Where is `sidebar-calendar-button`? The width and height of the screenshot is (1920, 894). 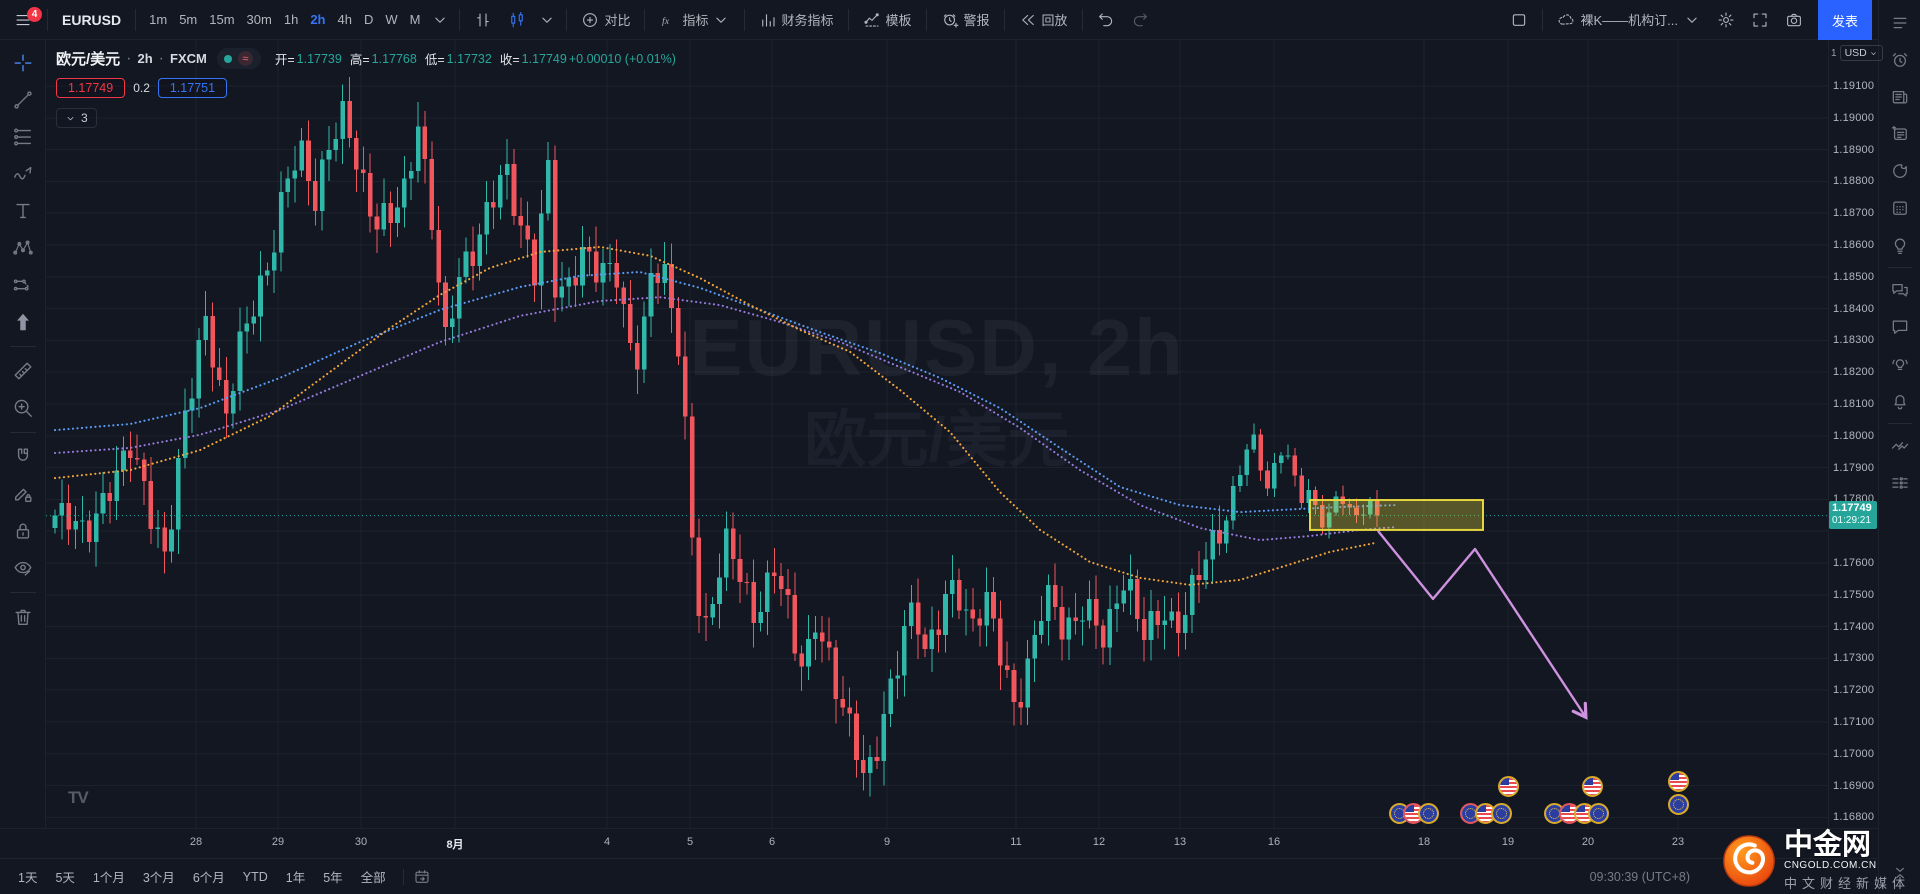 sidebar-calendar-button is located at coordinates (1900, 208).